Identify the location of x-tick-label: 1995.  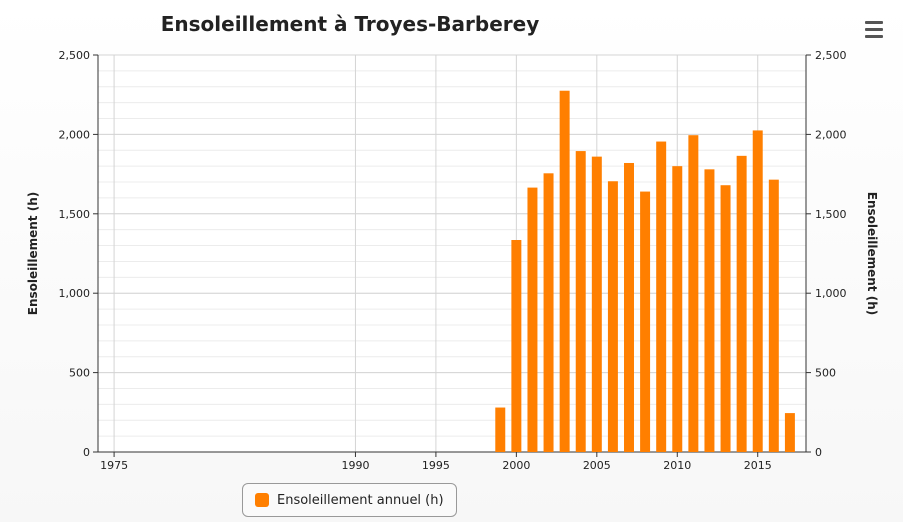
(436, 465).